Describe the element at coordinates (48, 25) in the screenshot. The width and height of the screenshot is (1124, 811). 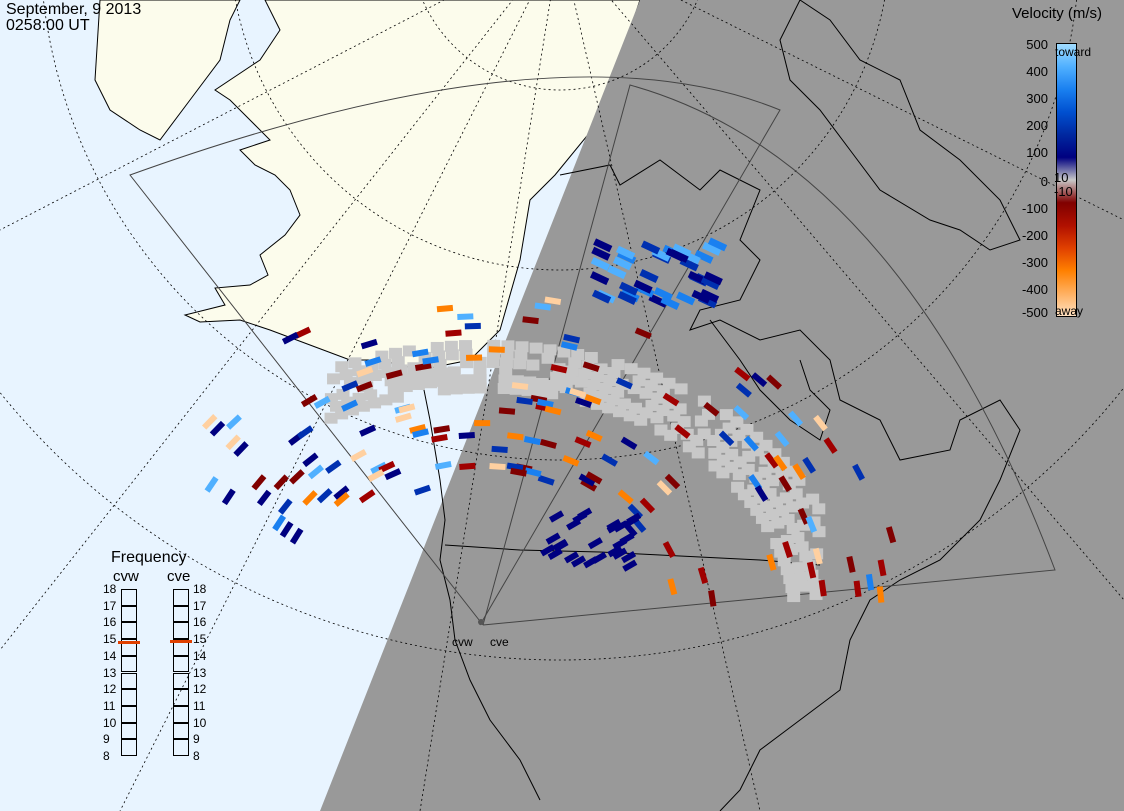
I see `time-label: 0258:00 UT` at that location.